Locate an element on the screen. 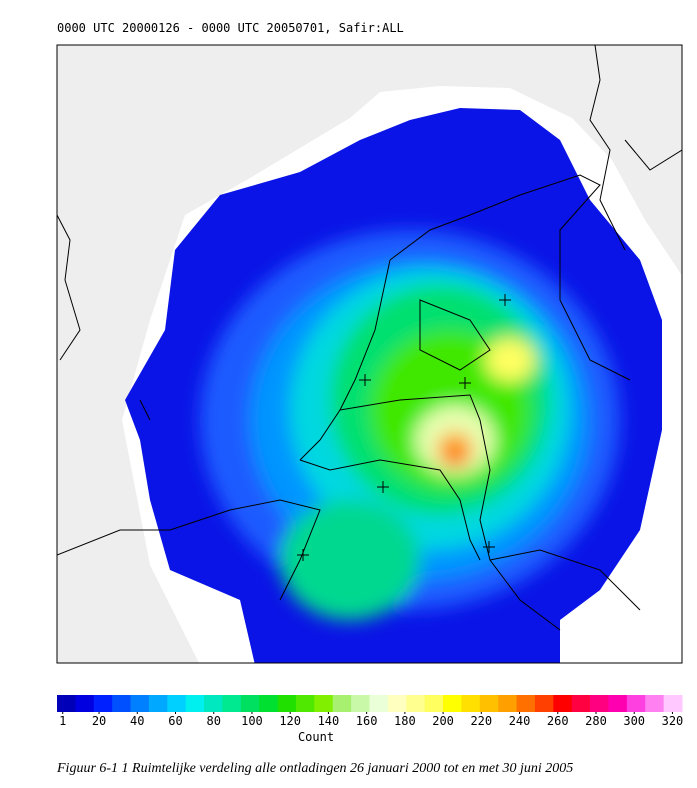 This screenshot has height=788, width=697. colorbar-tick-label: 140 is located at coordinates (329, 721).